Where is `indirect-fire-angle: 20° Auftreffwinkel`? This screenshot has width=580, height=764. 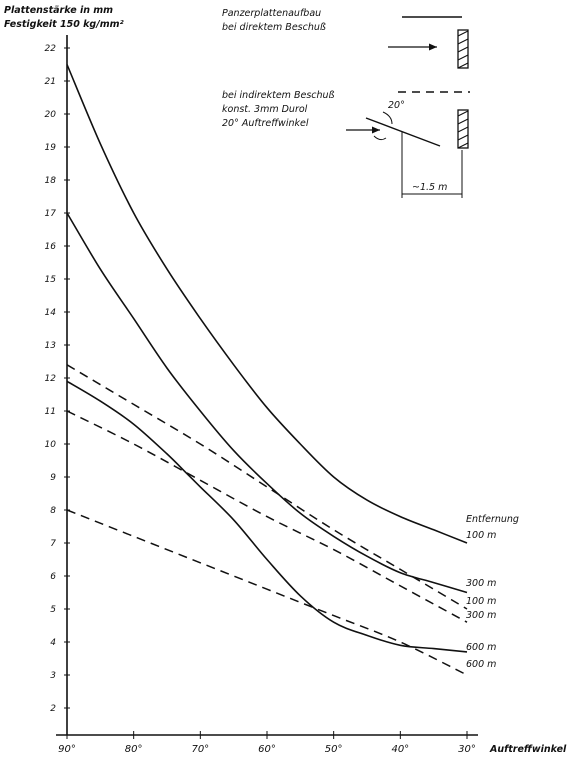 indirect-fire-angle: 20° Auftreffwinkel is located at coordinates (265, 123).